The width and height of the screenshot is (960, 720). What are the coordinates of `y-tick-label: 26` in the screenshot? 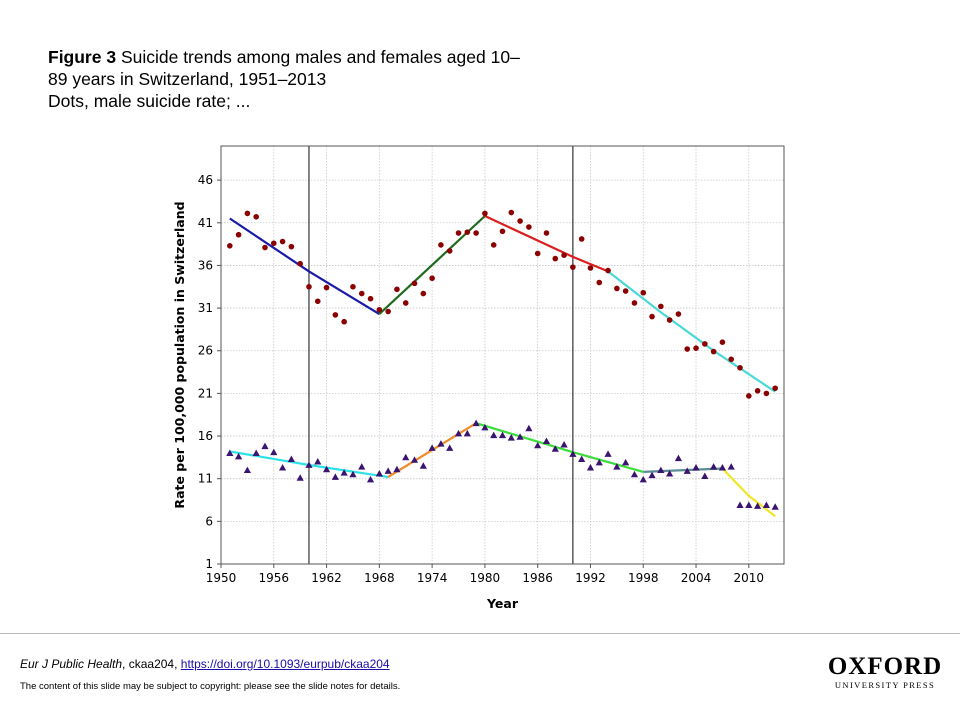 It's located at (205, 351).